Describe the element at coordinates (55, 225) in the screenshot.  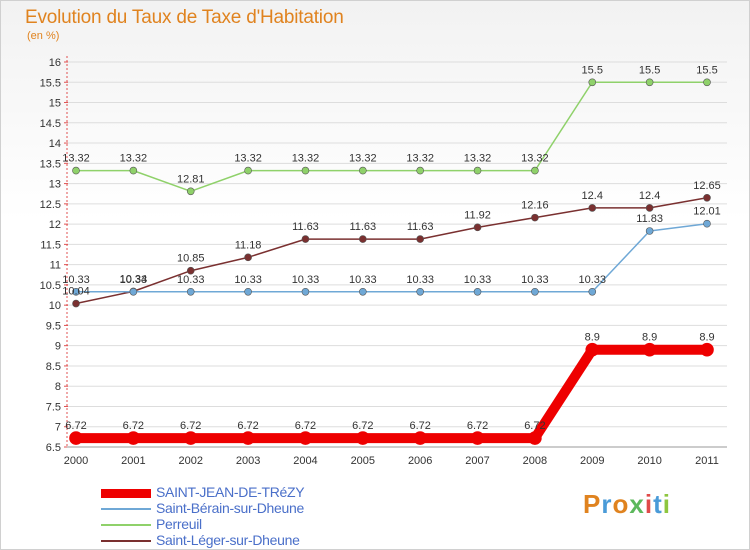
I see `y-tick-label: 12` at that location.